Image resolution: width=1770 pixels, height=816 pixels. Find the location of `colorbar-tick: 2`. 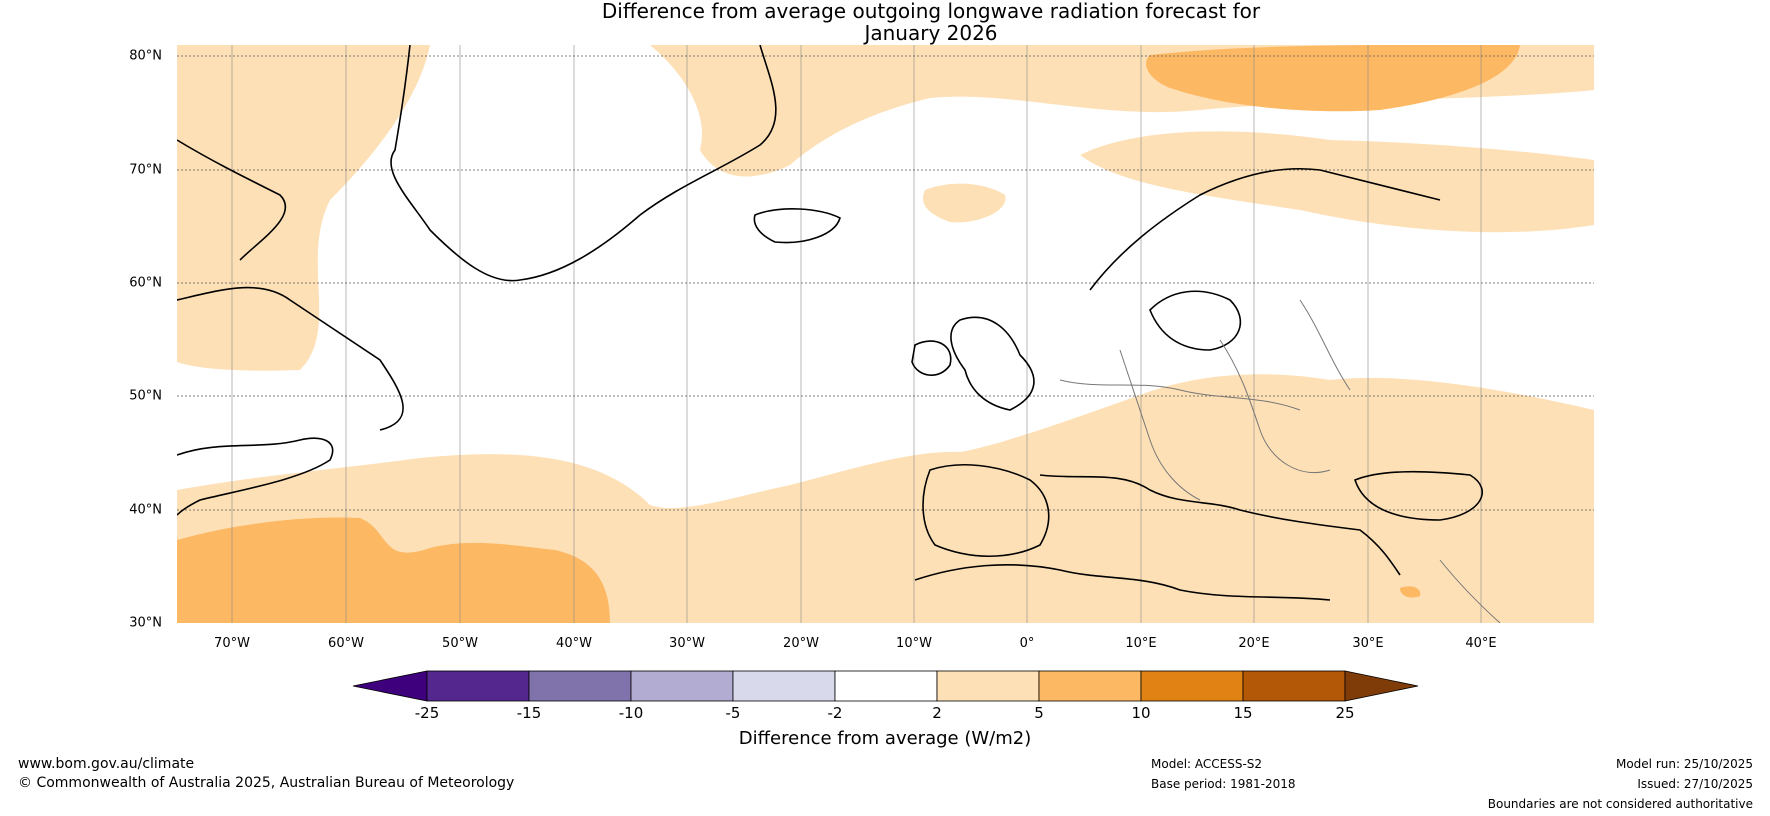

colorbar-tick: 2 is located at coordinates (937, 713).